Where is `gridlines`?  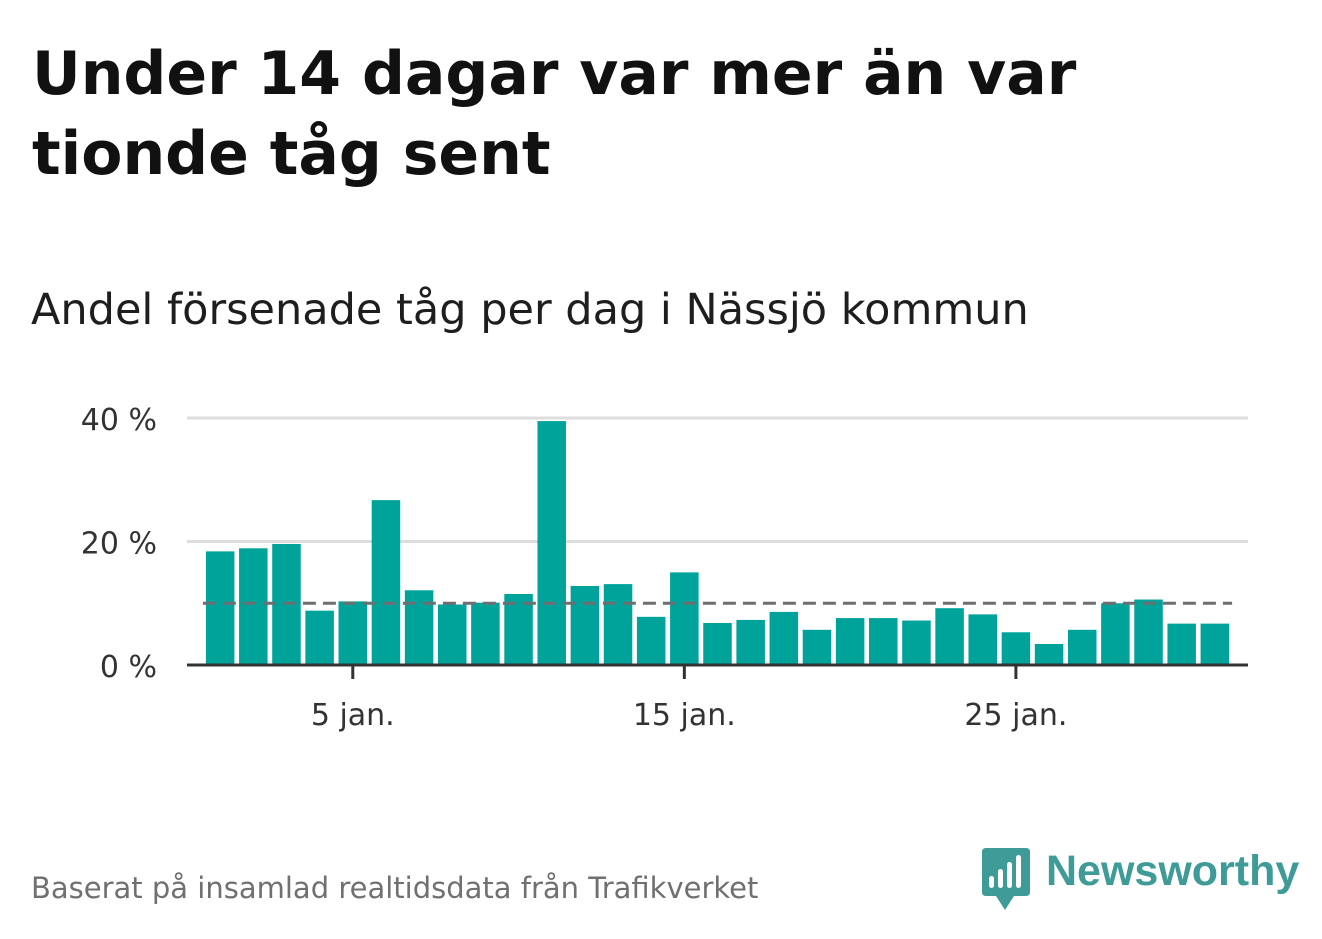
gridlines is located at coordinates (717, 479).